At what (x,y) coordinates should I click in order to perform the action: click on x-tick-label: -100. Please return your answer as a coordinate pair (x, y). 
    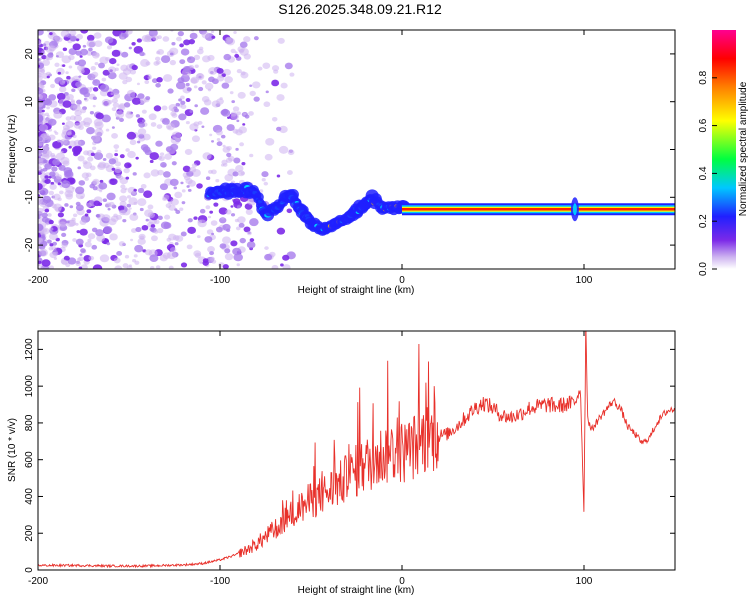
    Looking at the image, I should click on (220, 581).